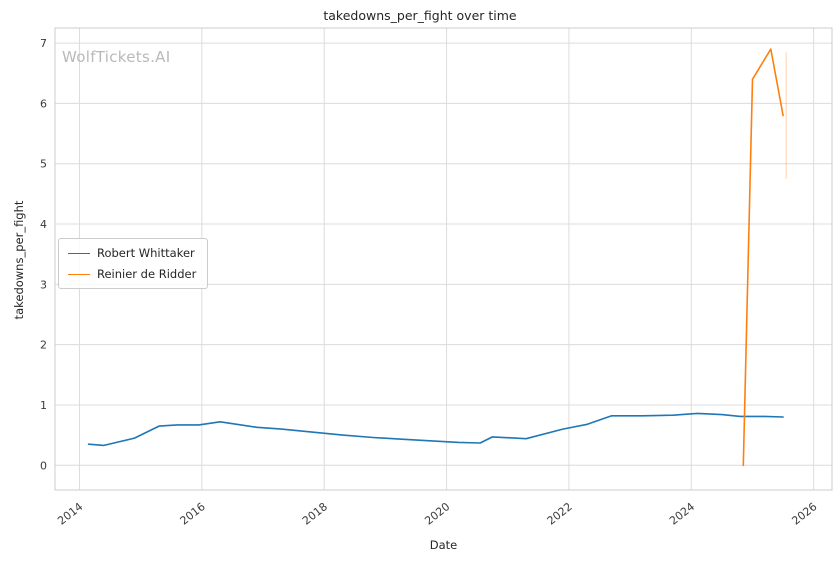 This screenshot has width=840, height=561. Describe the element at coordinates (43, 284) in the screenshot. I see `svg-text: 3` at that location.